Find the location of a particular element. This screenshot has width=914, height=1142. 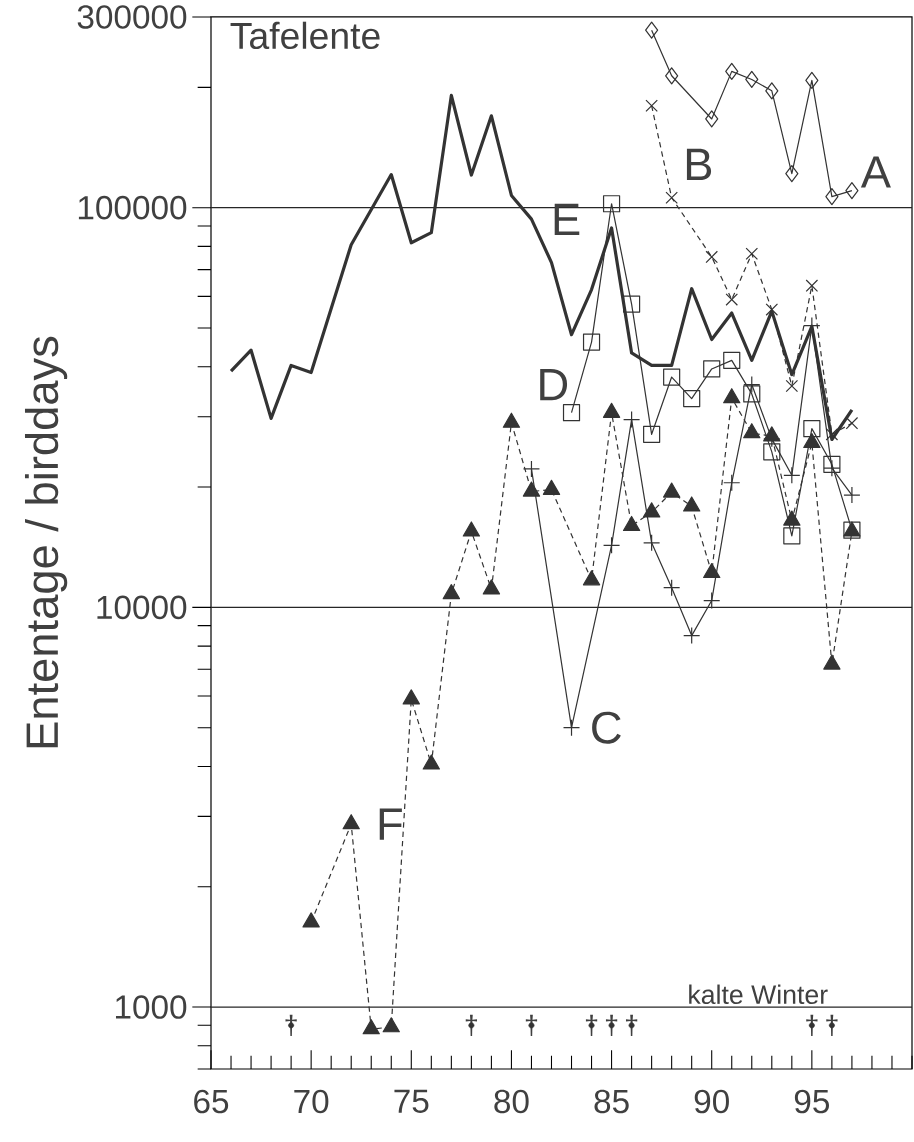

y-tick-label: 100000 is located at coordinates (132, 207).